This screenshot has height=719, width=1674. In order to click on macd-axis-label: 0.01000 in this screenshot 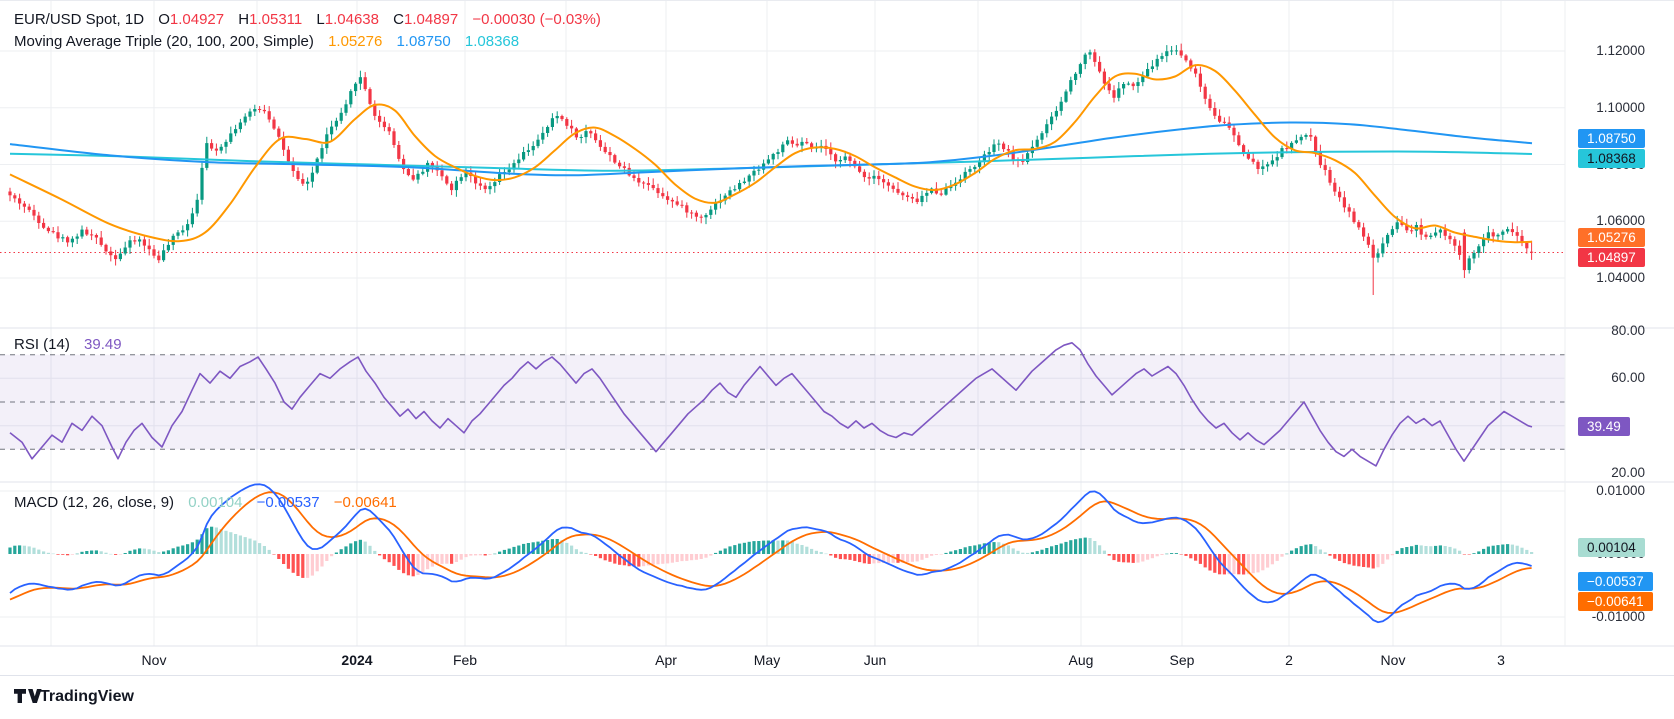, I will do `click(1620, 490)`.